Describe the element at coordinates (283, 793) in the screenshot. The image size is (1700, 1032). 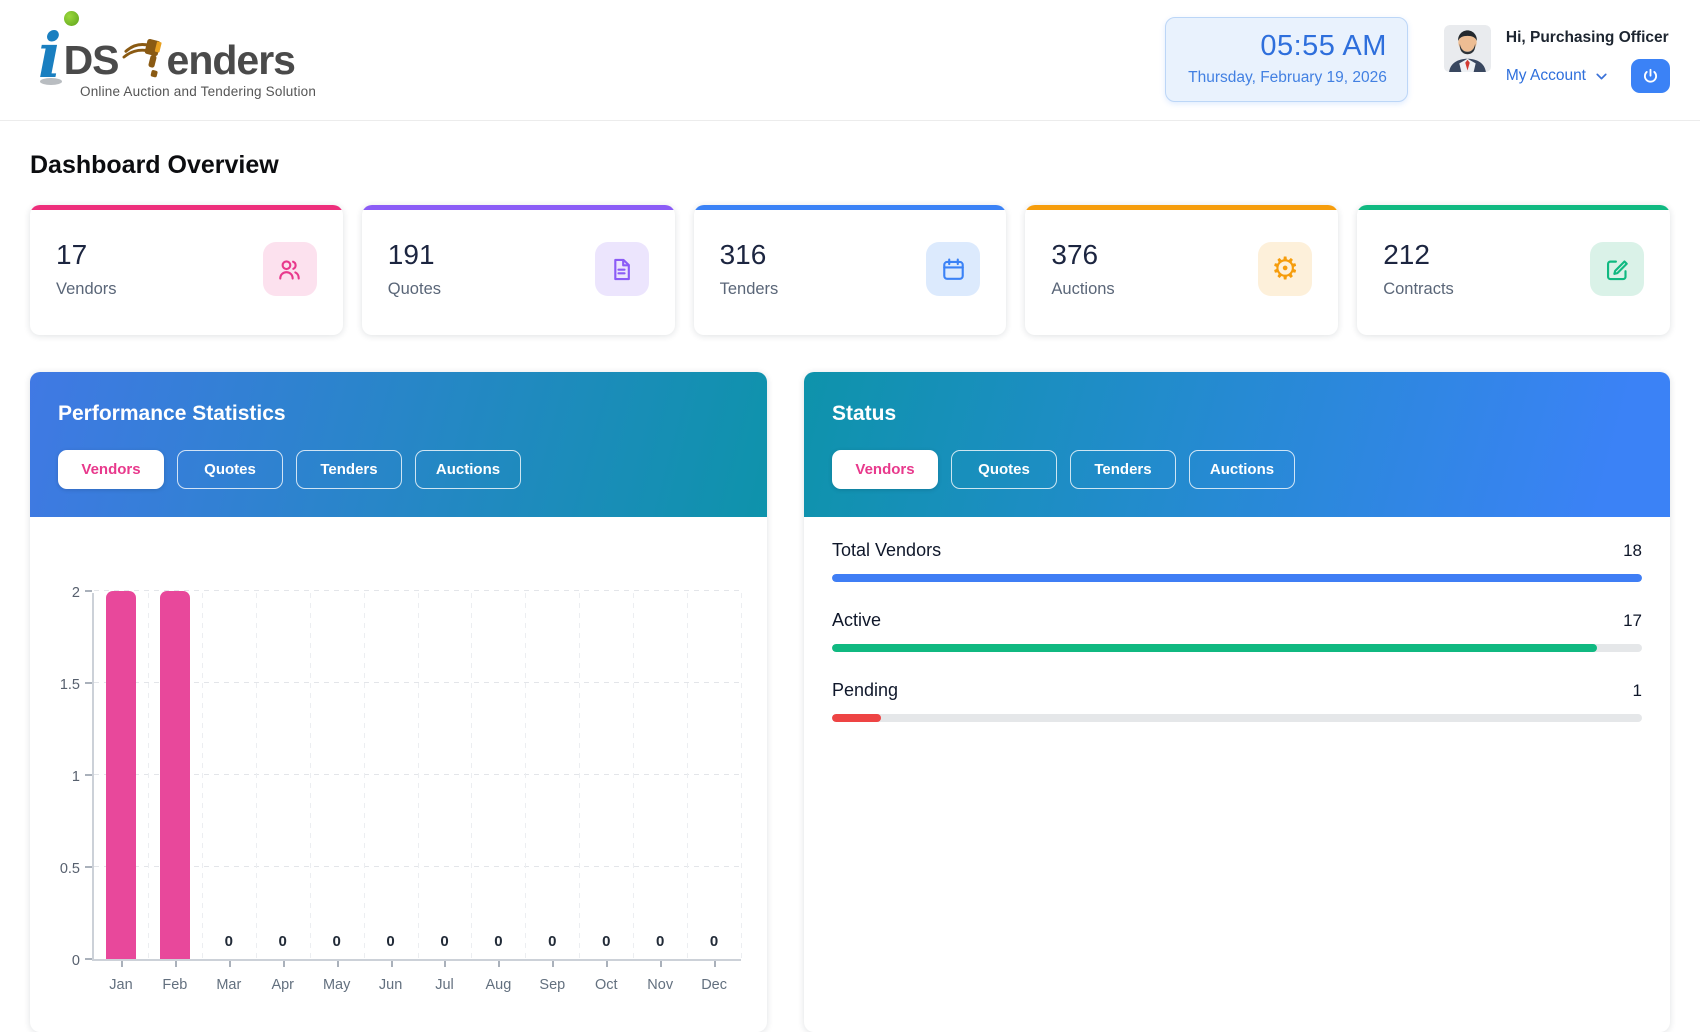
I see `chart-column-apr: 0 Apr` at that location.